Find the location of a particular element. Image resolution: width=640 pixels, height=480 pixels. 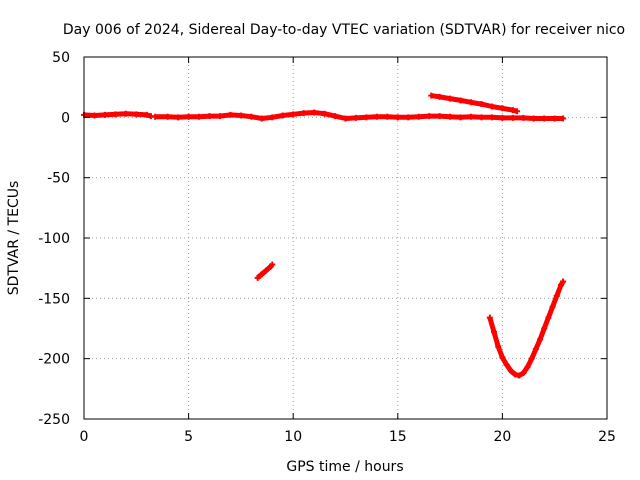

x-tick-label: 10 is located at coordinates (293, 437).